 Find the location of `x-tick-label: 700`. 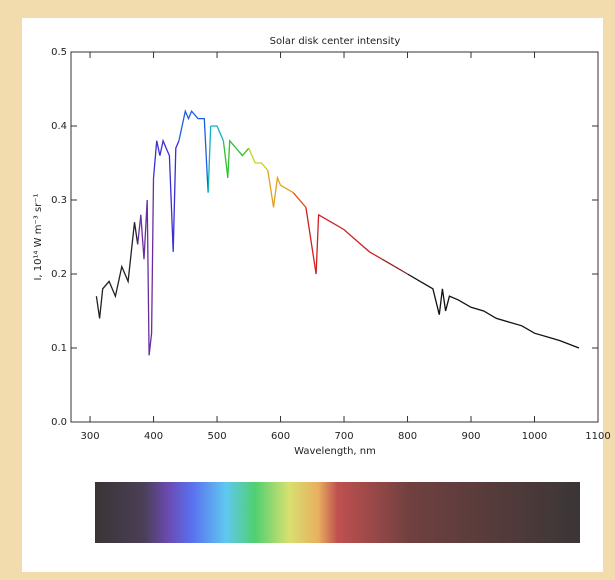

x-tick-label: 700 is located at coordinates (343, 436).